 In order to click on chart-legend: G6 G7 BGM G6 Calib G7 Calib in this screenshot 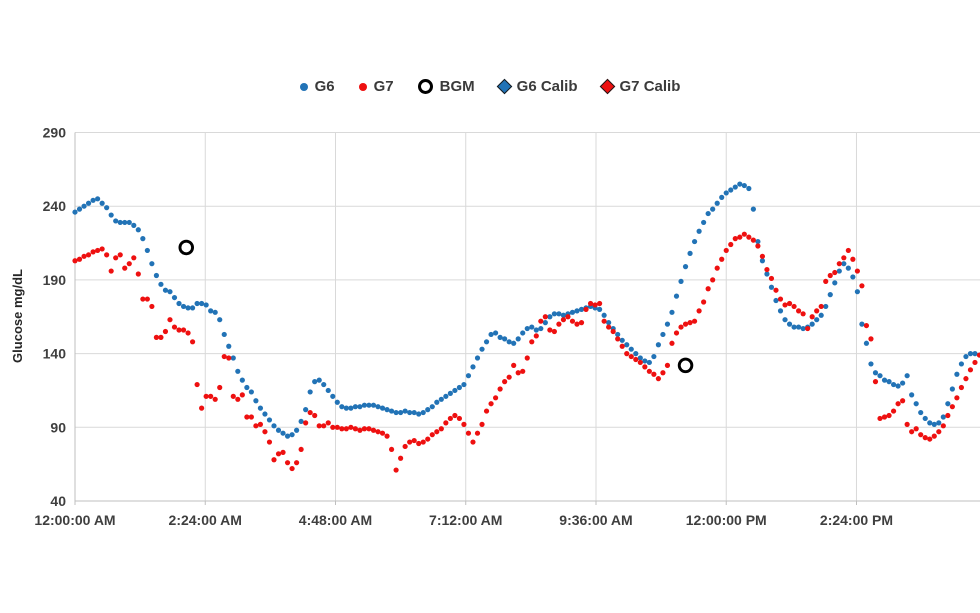, I will do `click(490, 86)`.